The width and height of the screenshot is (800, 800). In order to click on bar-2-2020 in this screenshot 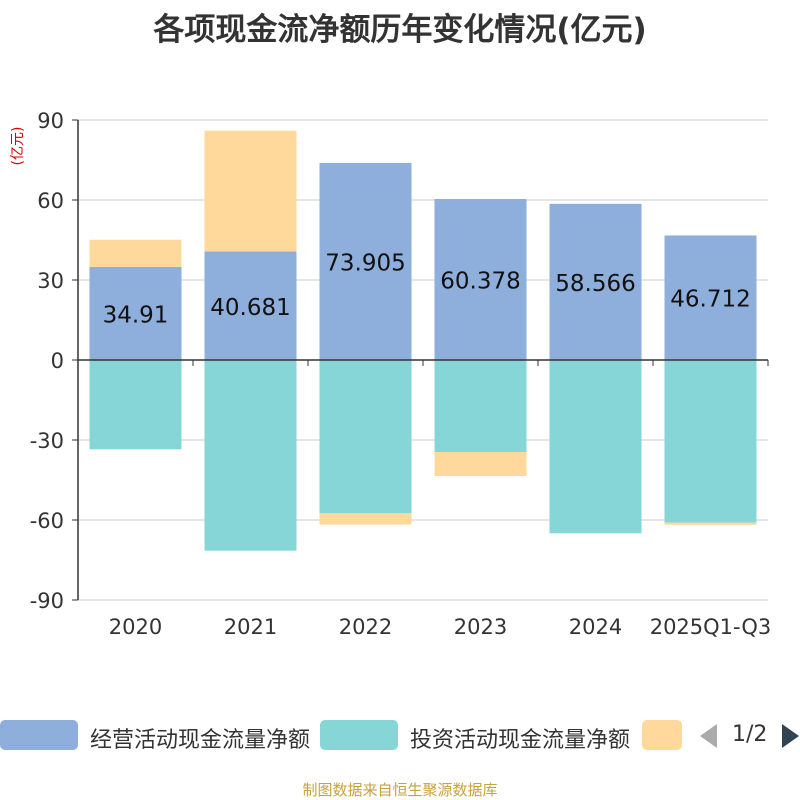, I will do `click(135, 405)`.